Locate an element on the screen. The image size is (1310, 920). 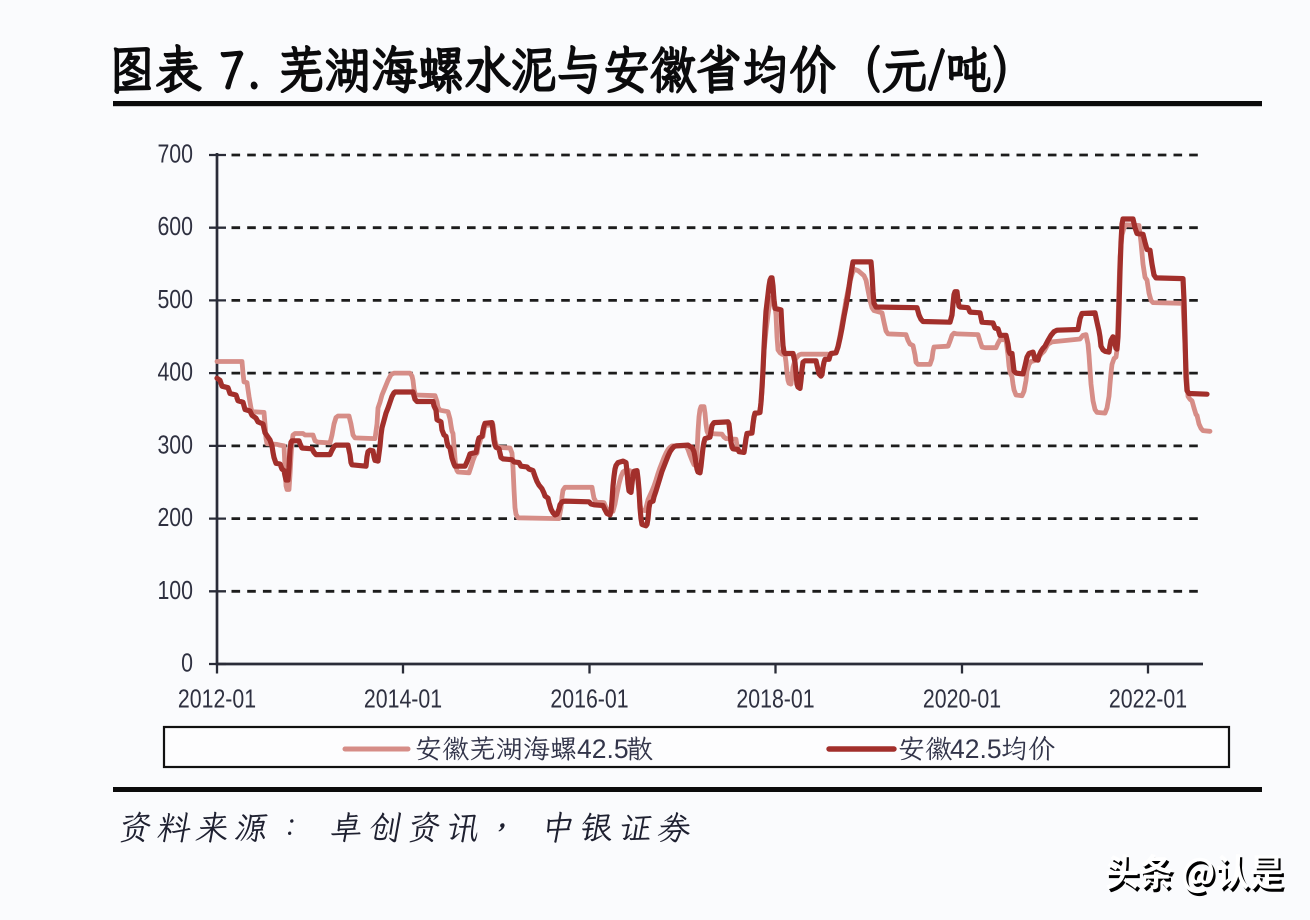
svg-text: 2022-01 is located at coordinates (1148, 700).